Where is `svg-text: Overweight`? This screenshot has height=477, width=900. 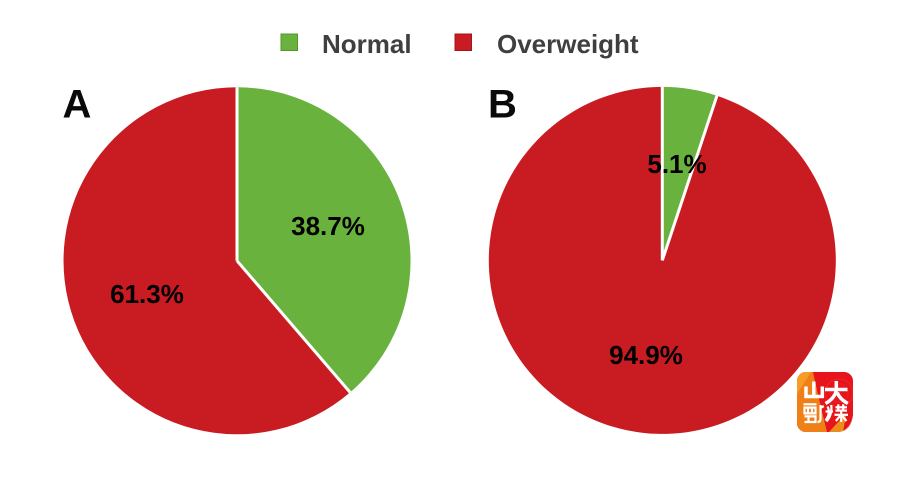 svg-text: Overweight is located at coordinates (568, 44).